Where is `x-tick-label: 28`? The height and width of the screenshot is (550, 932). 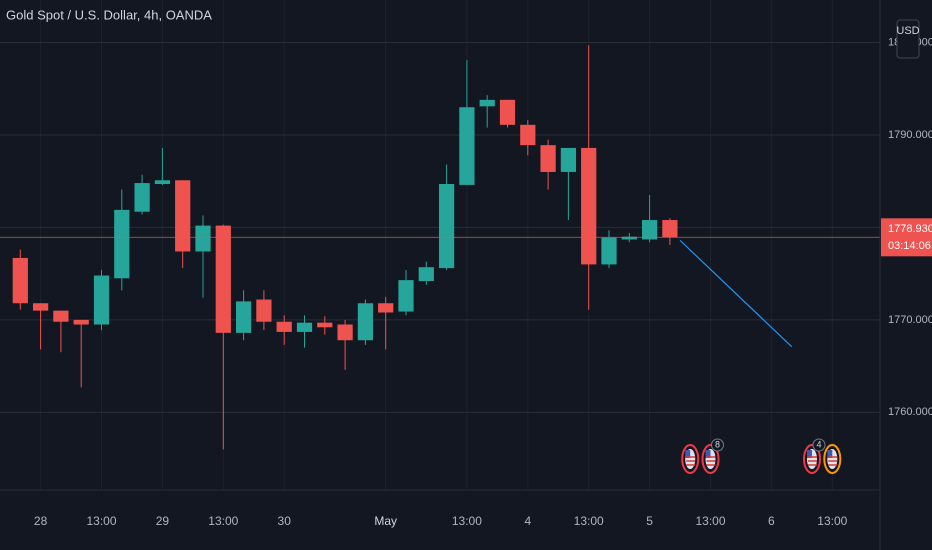 x-tick-label: 28 is located at coordinates (41, 521).